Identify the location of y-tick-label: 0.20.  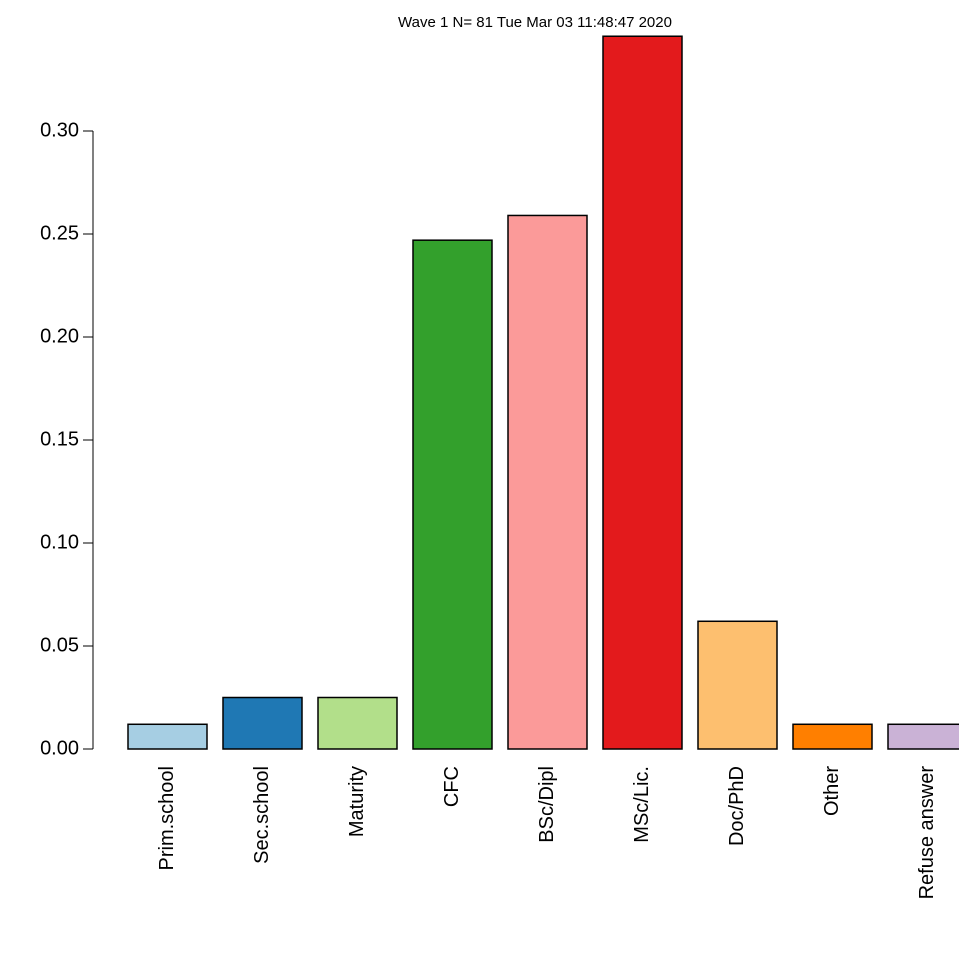
(59, 336).